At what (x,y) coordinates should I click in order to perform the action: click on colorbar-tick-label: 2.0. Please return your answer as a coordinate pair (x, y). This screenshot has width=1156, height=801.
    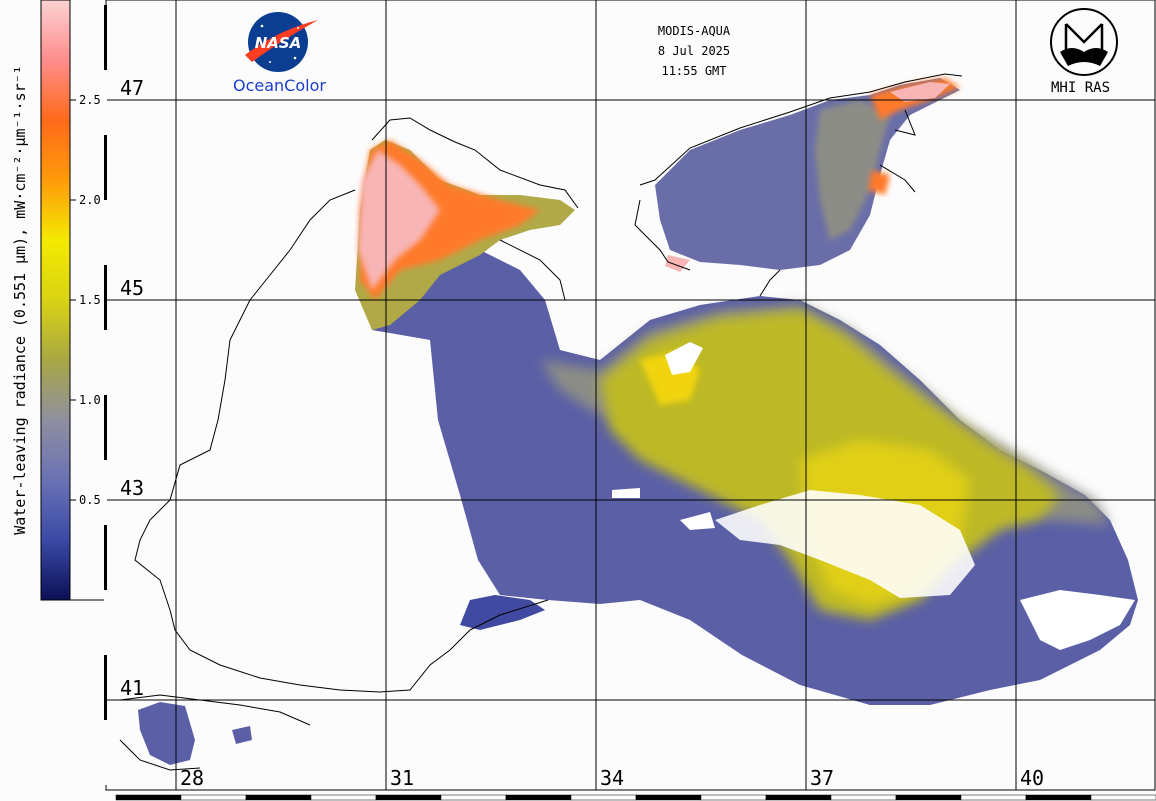
    Looking at the image, I should click on (90, 200).